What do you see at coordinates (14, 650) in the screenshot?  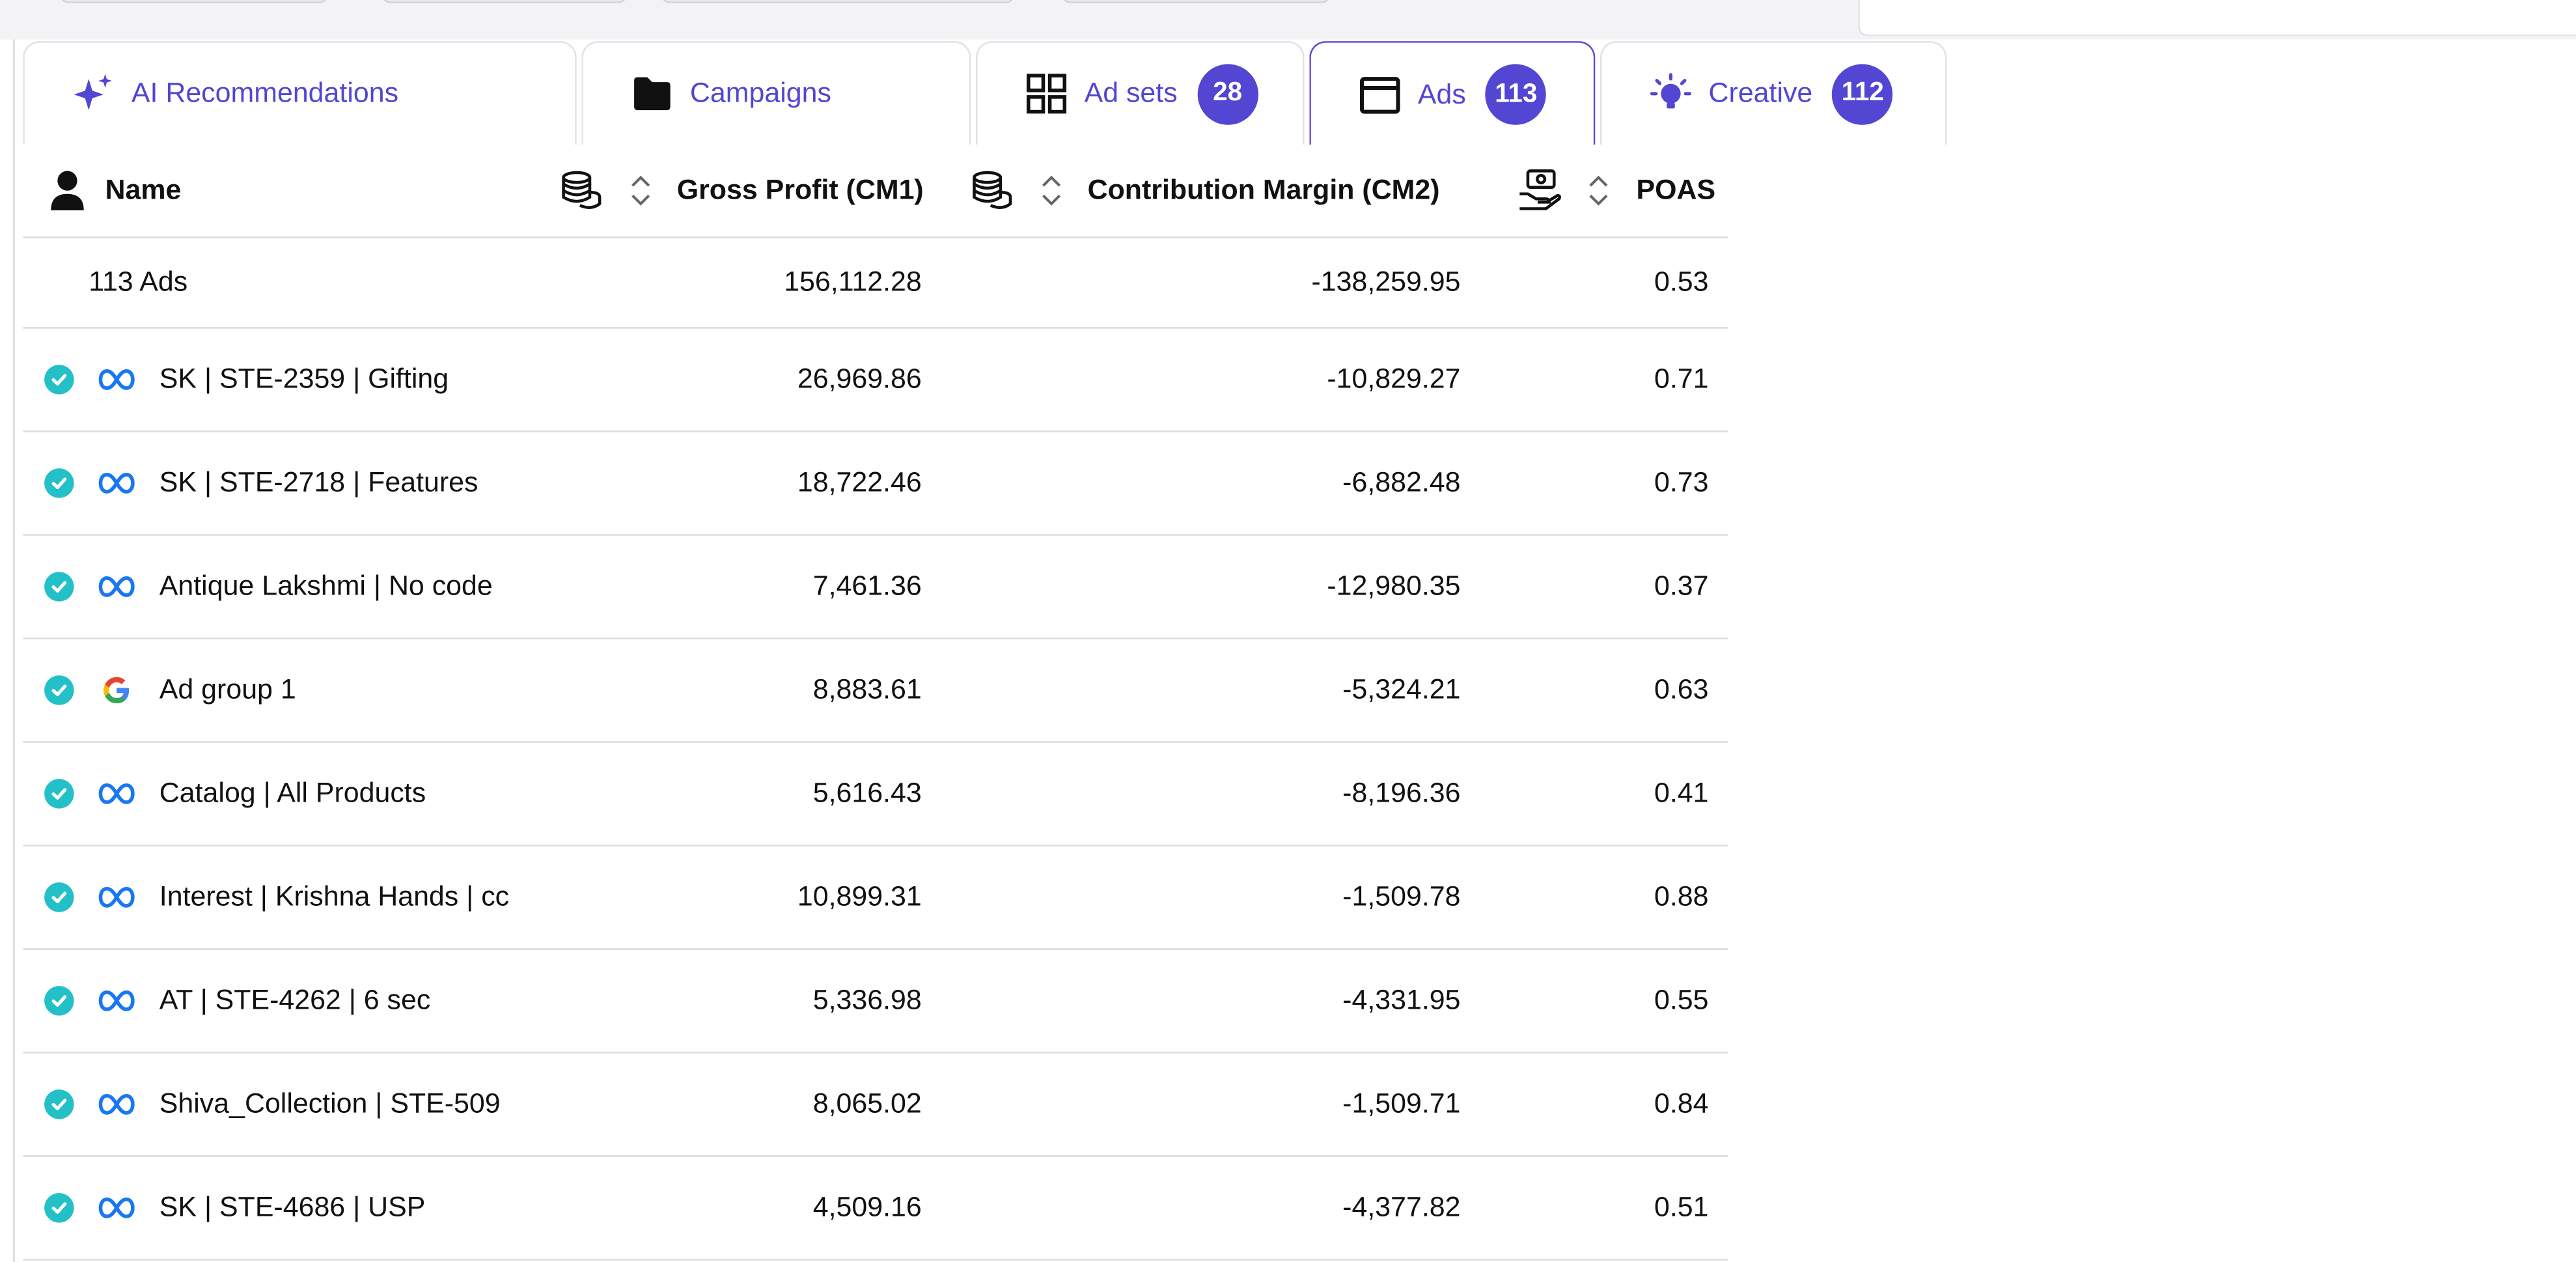 I see `left-divider` at bounding box center [14, 650].